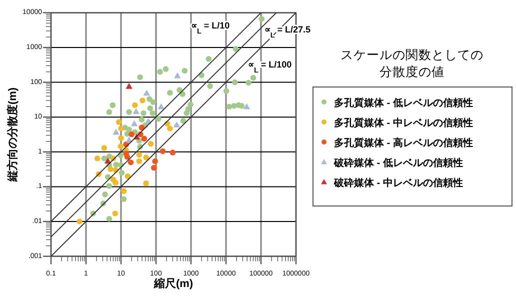  Describe the element at coordinates (403, 123) in the screenshot. I see `legend-label: 多孔質媒体 - 中レベルの信頼性` at that location.